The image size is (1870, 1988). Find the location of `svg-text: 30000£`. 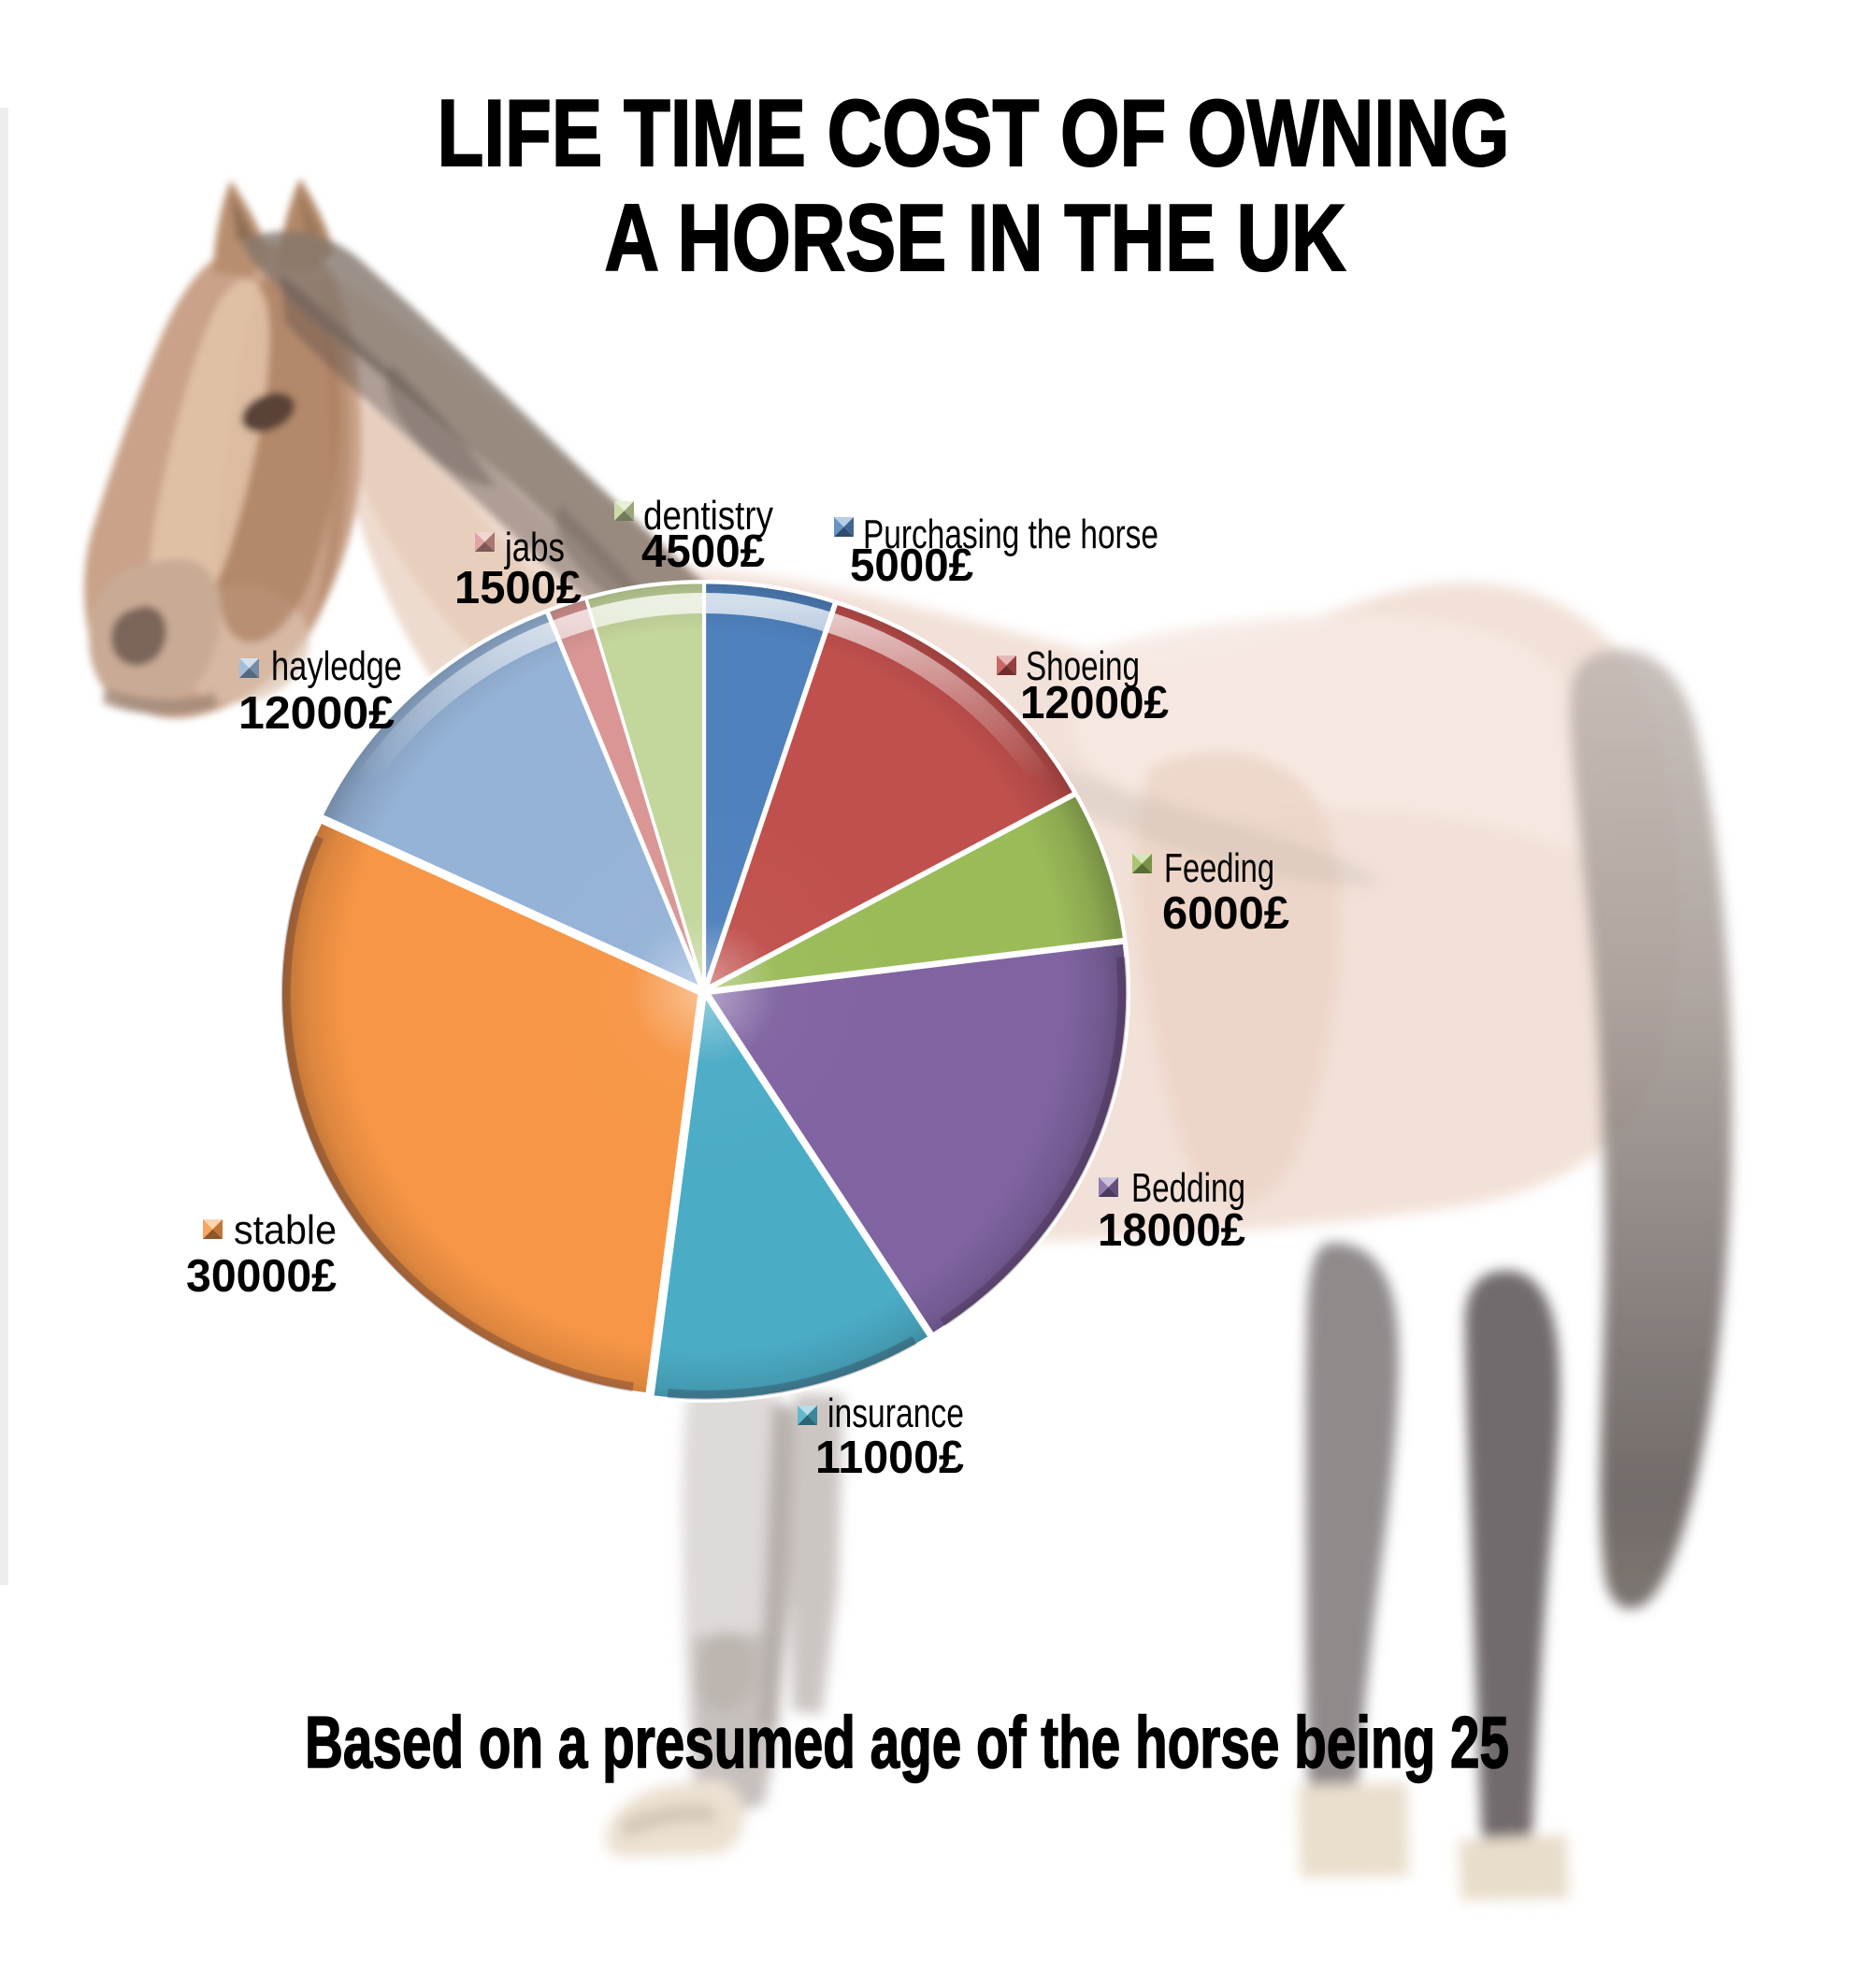

svg-text: 30000£ is located at coordinates (261, 1276).